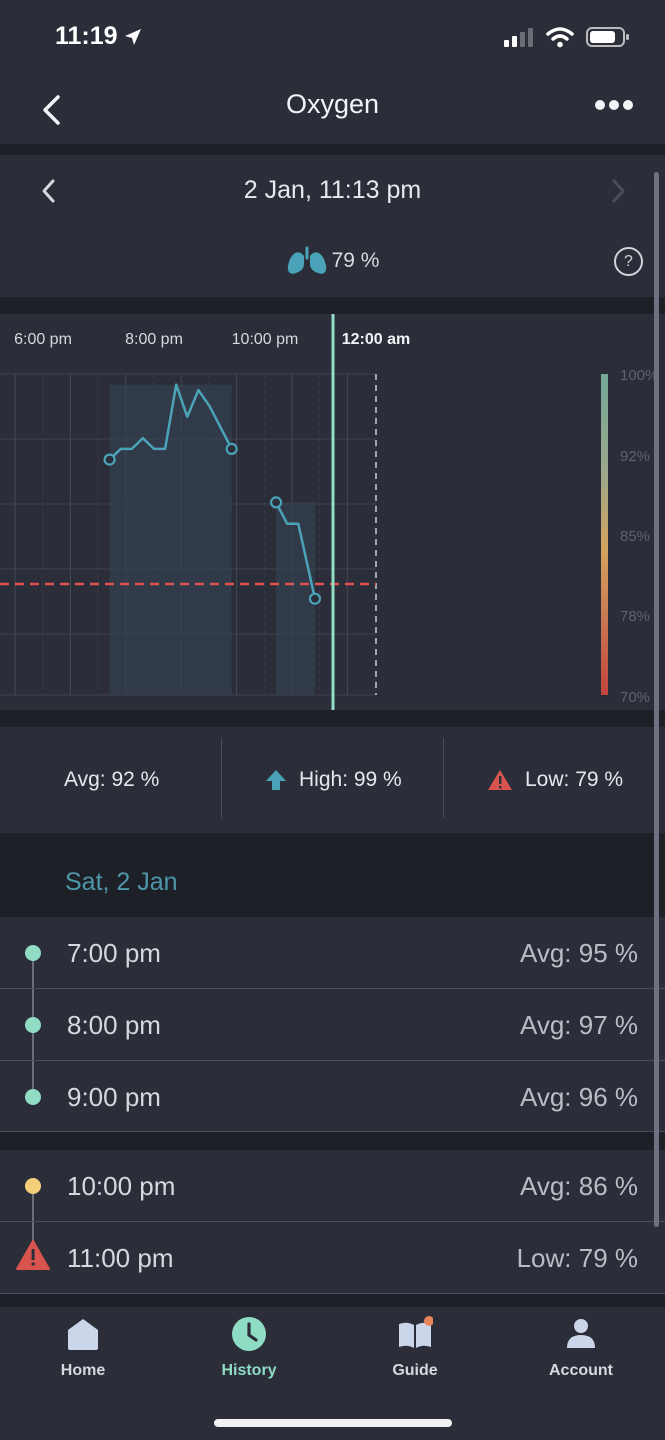 Image resolution: width=665 pixels, height=1440 pixels. What do you see at coordinates (43, 339) in the screenshot?
I see `x-tick-label: 6:00 pm` at bounding box center [43, 339].